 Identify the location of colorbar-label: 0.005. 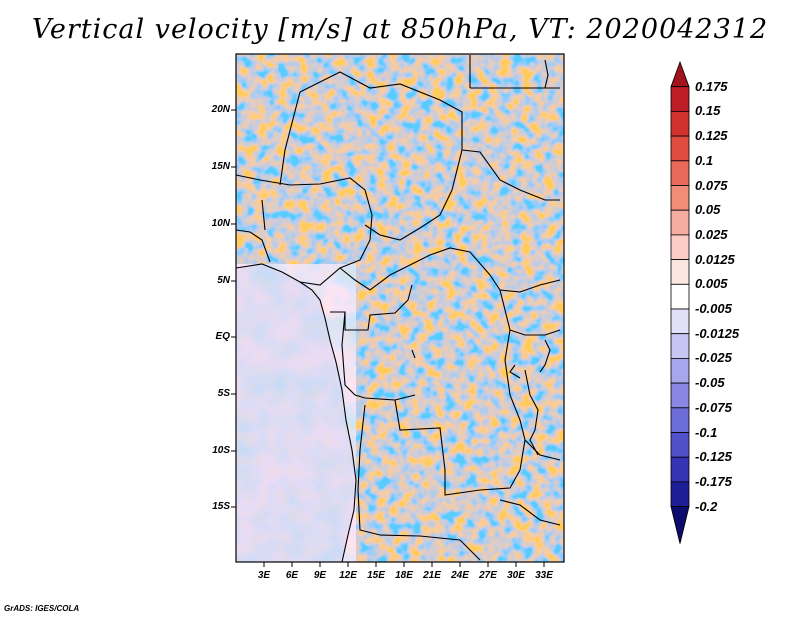
(711, 284).